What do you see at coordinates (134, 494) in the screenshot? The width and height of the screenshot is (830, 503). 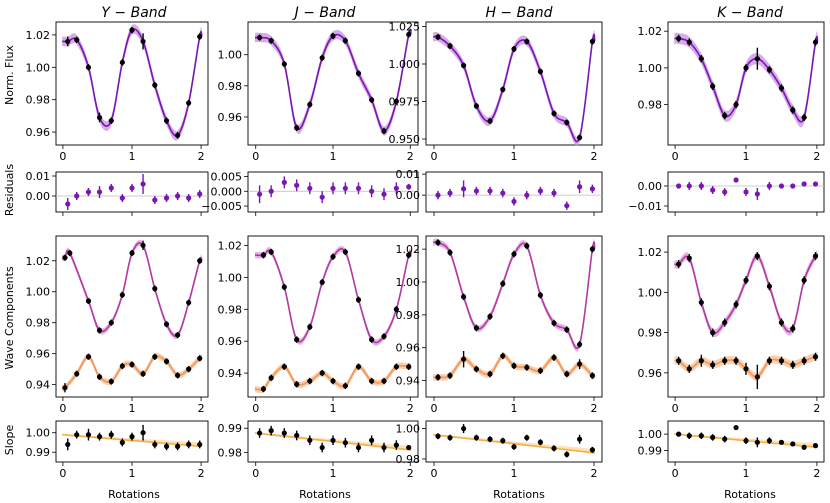 I see `xlabel-y-band: Rotations` at bounding box center [134, 494].